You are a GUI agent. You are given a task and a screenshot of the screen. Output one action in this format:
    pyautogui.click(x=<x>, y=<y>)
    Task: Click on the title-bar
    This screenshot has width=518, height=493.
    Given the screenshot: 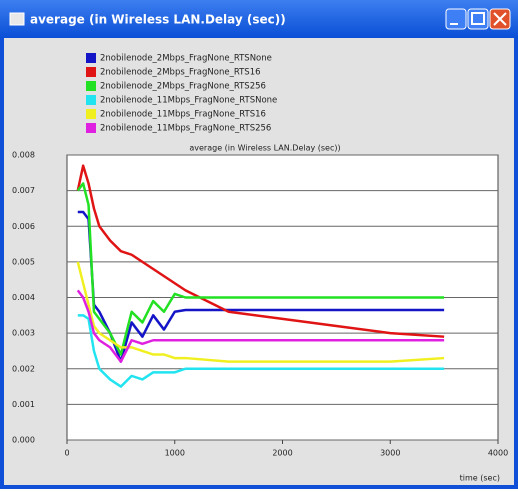 What is the action you would take?
    pyautogui.click(x=259, y=19)
    